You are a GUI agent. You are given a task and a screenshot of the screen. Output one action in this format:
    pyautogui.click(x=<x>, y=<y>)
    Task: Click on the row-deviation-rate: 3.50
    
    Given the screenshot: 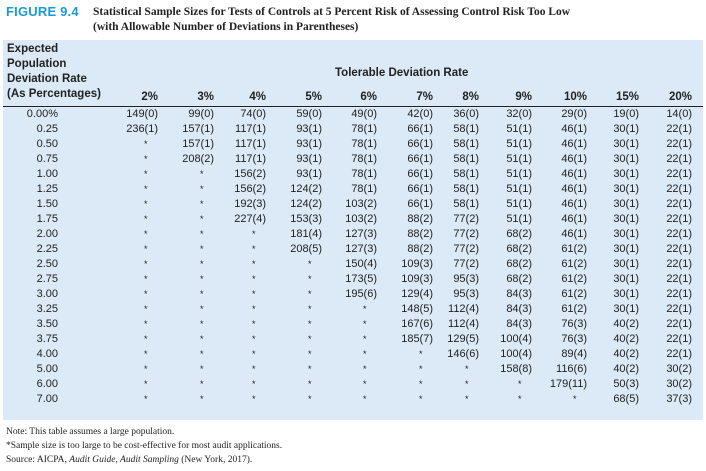 What is the action you would take?
    pyautogui.click(x=47, y=324)
    